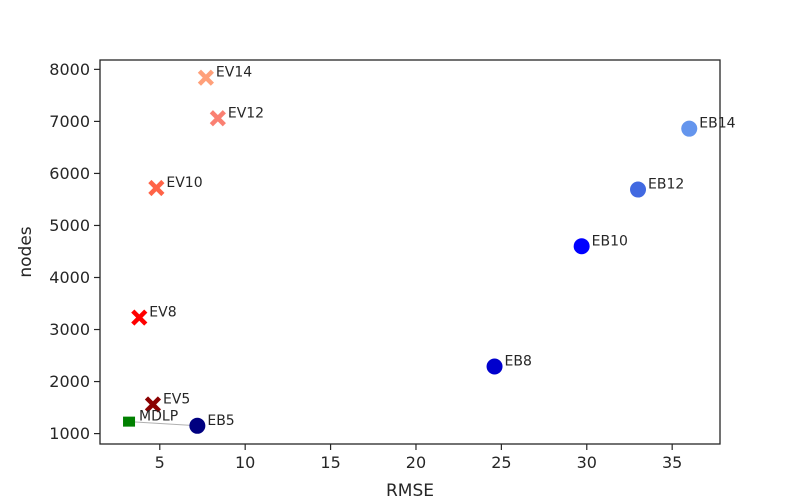  I want to click on point-ev8, so click(139, 317).